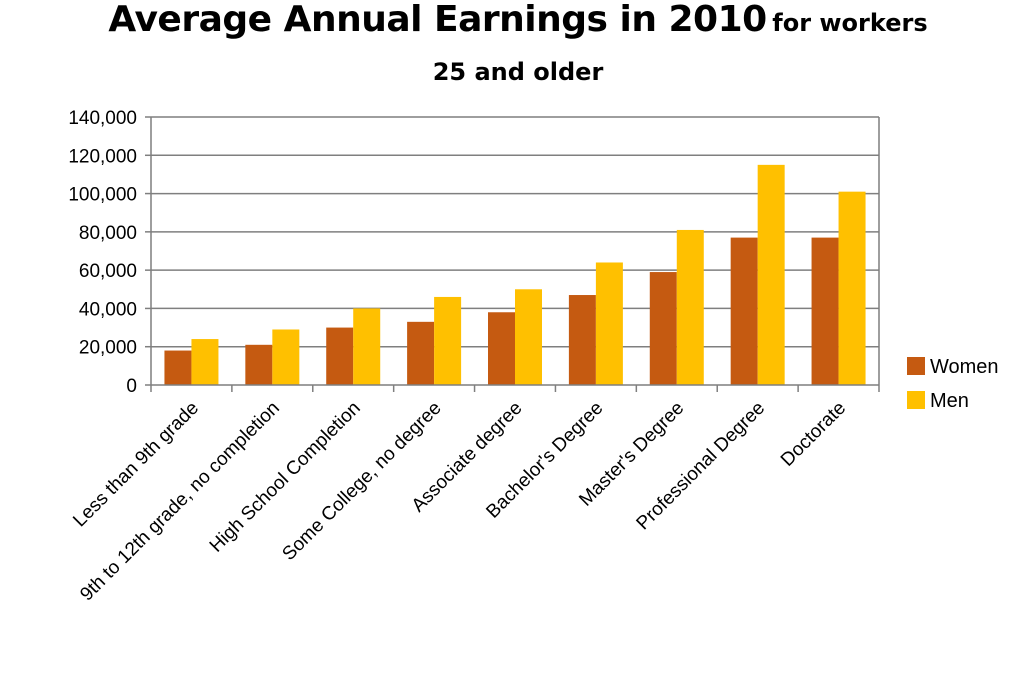 The width and height of the screenshot is (1036, 674). I want to click on legend-swatch-women, so click(916, 366).